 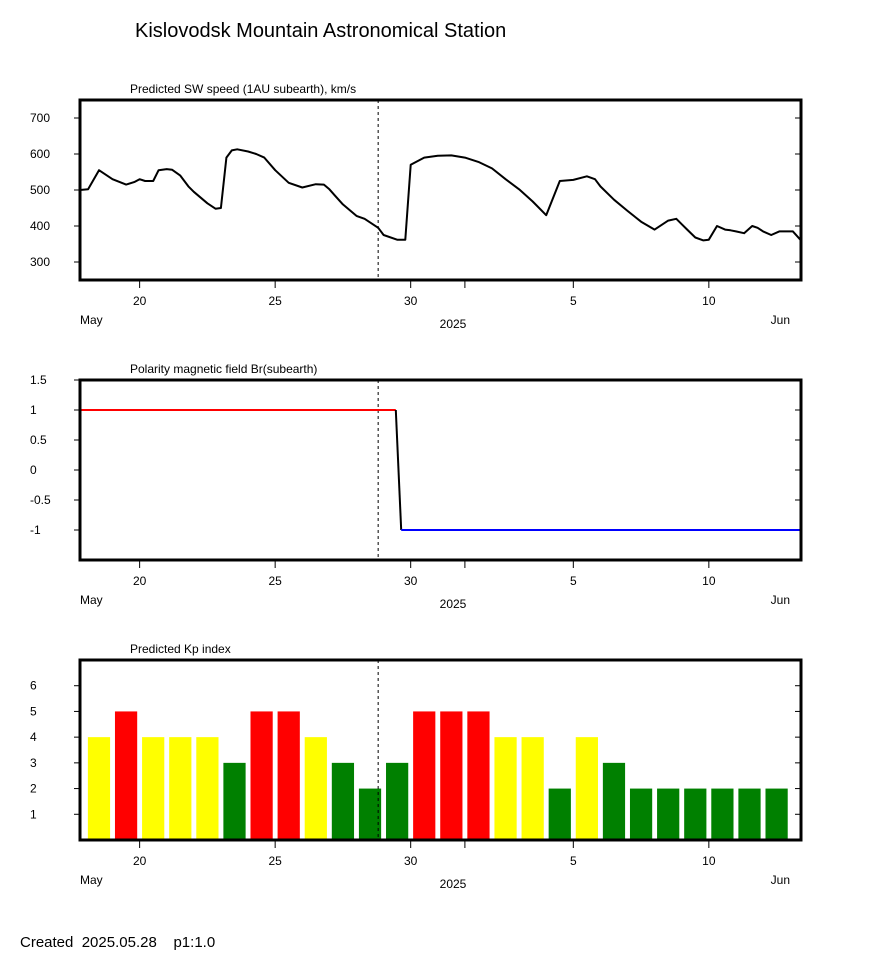 What do you see at coordinates (33, 789) in the screenshot?
I see `y-tick-label: 2` at bounding box center [33, 789].